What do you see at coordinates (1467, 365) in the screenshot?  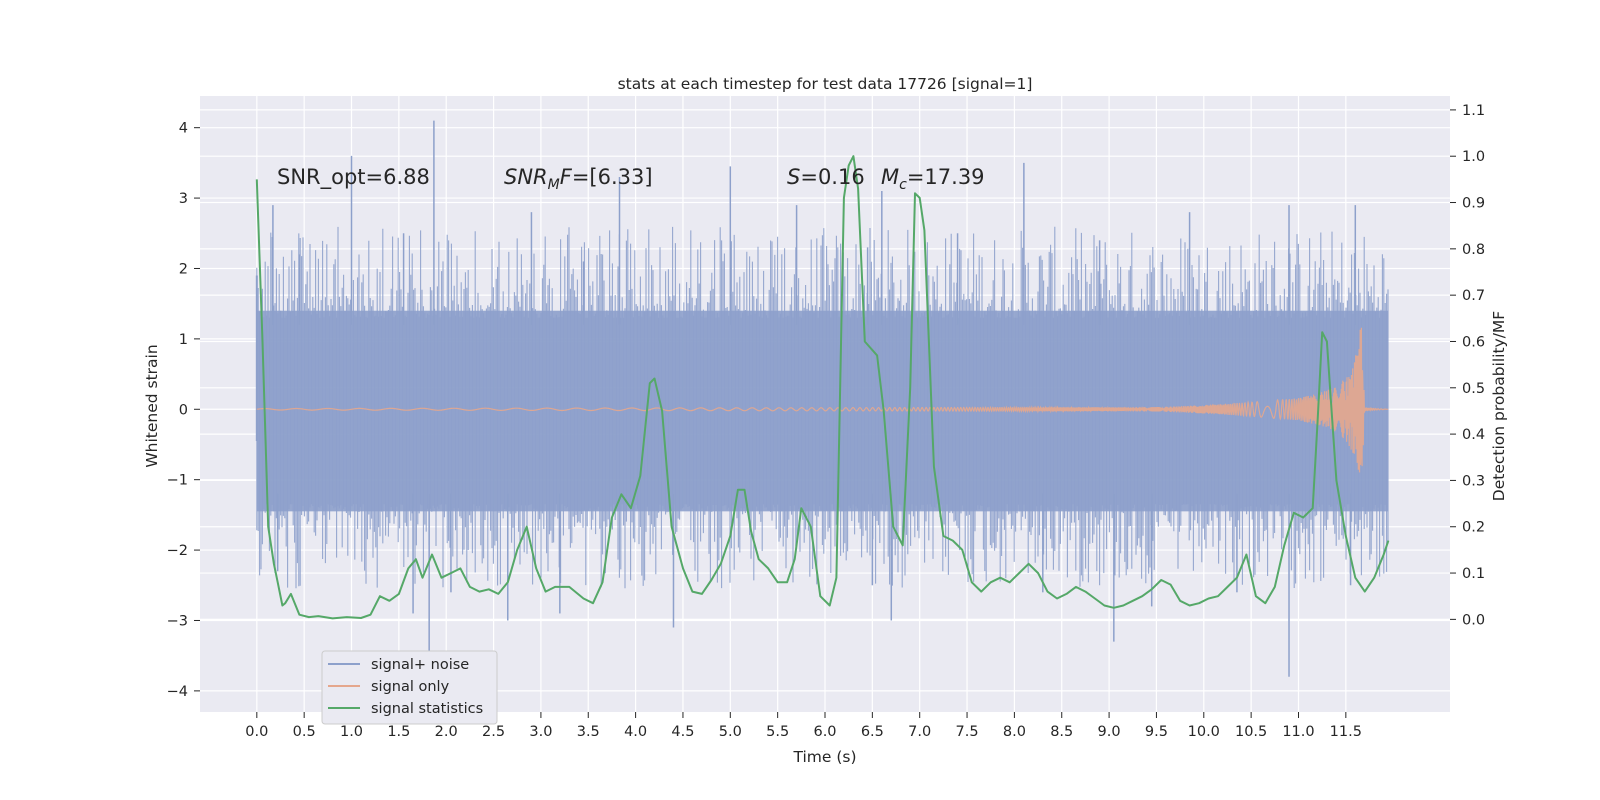 I see `y-axis-right: 0.0 0.1 0.2 0.3 0.4 0.5 0.6 0.7 0.8 0.9 1.0 1.1` at bounding box center [1467, 365].